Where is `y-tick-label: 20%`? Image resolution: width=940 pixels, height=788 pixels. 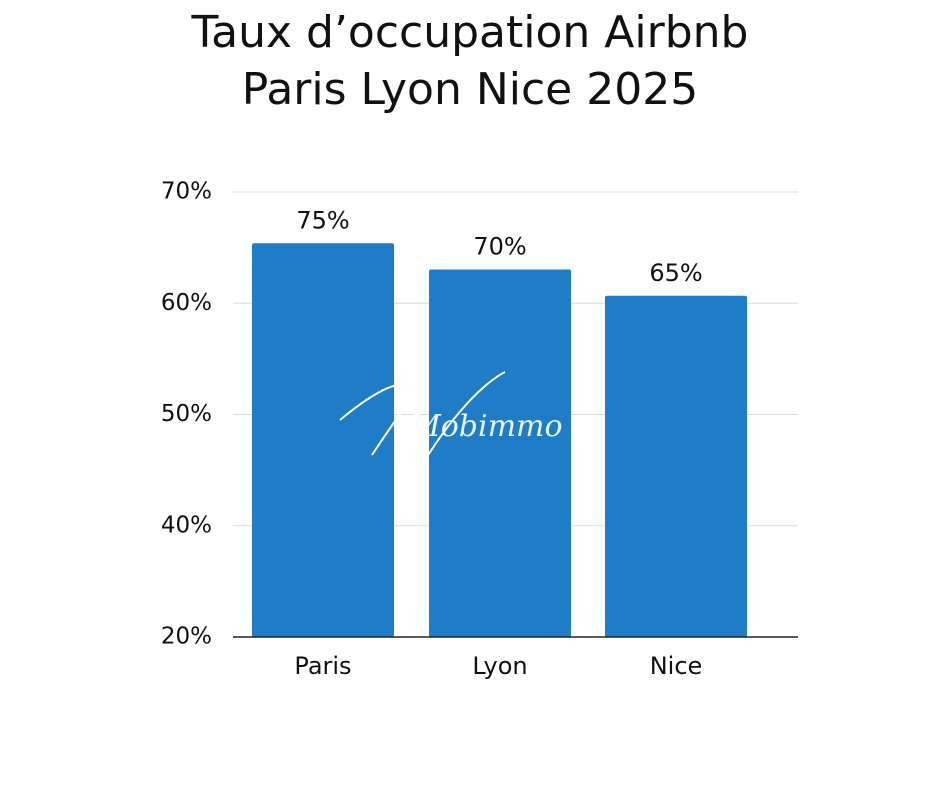
y-tick-label: 20% is located at coordinates (186, 637).